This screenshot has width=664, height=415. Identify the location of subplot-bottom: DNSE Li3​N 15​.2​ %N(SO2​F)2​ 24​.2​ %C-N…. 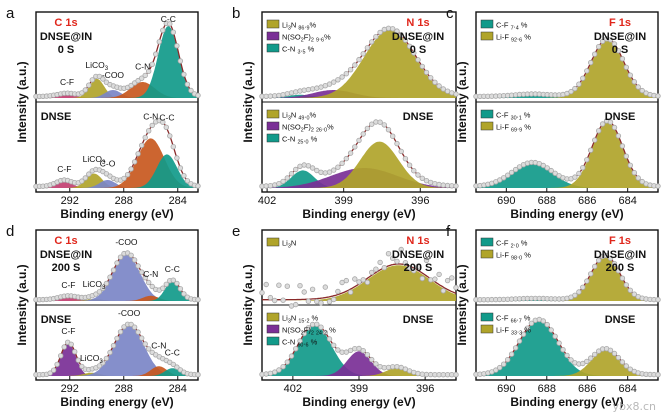
(359, 345).